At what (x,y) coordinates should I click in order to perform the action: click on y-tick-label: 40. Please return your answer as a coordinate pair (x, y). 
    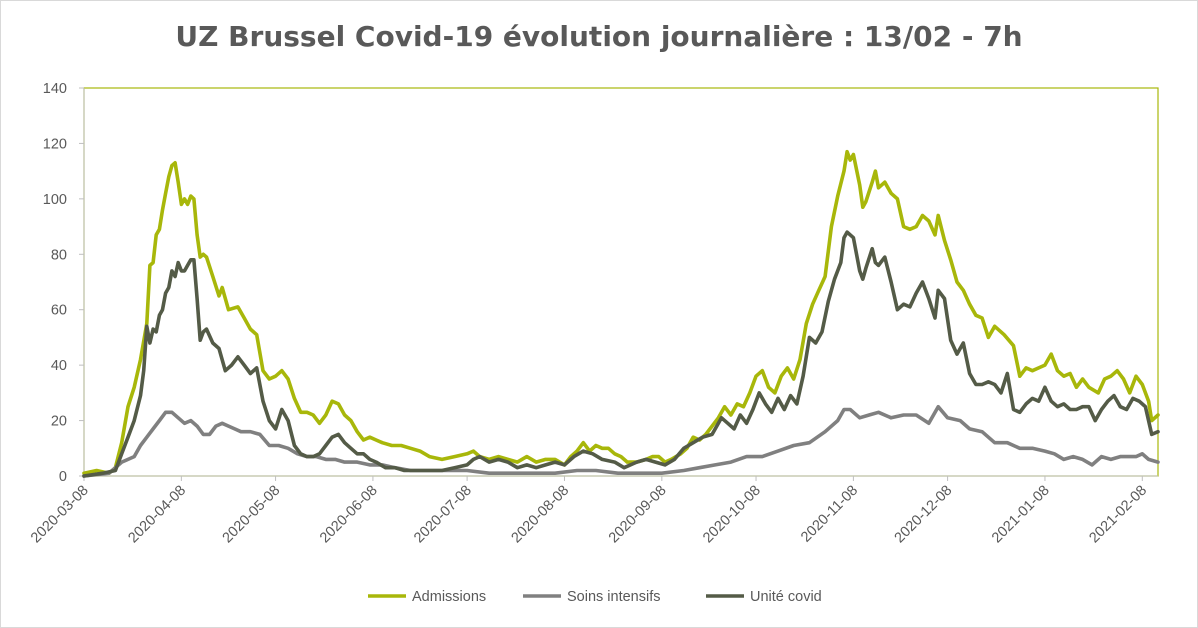
    Looking at the image, I should click on (59, 366).